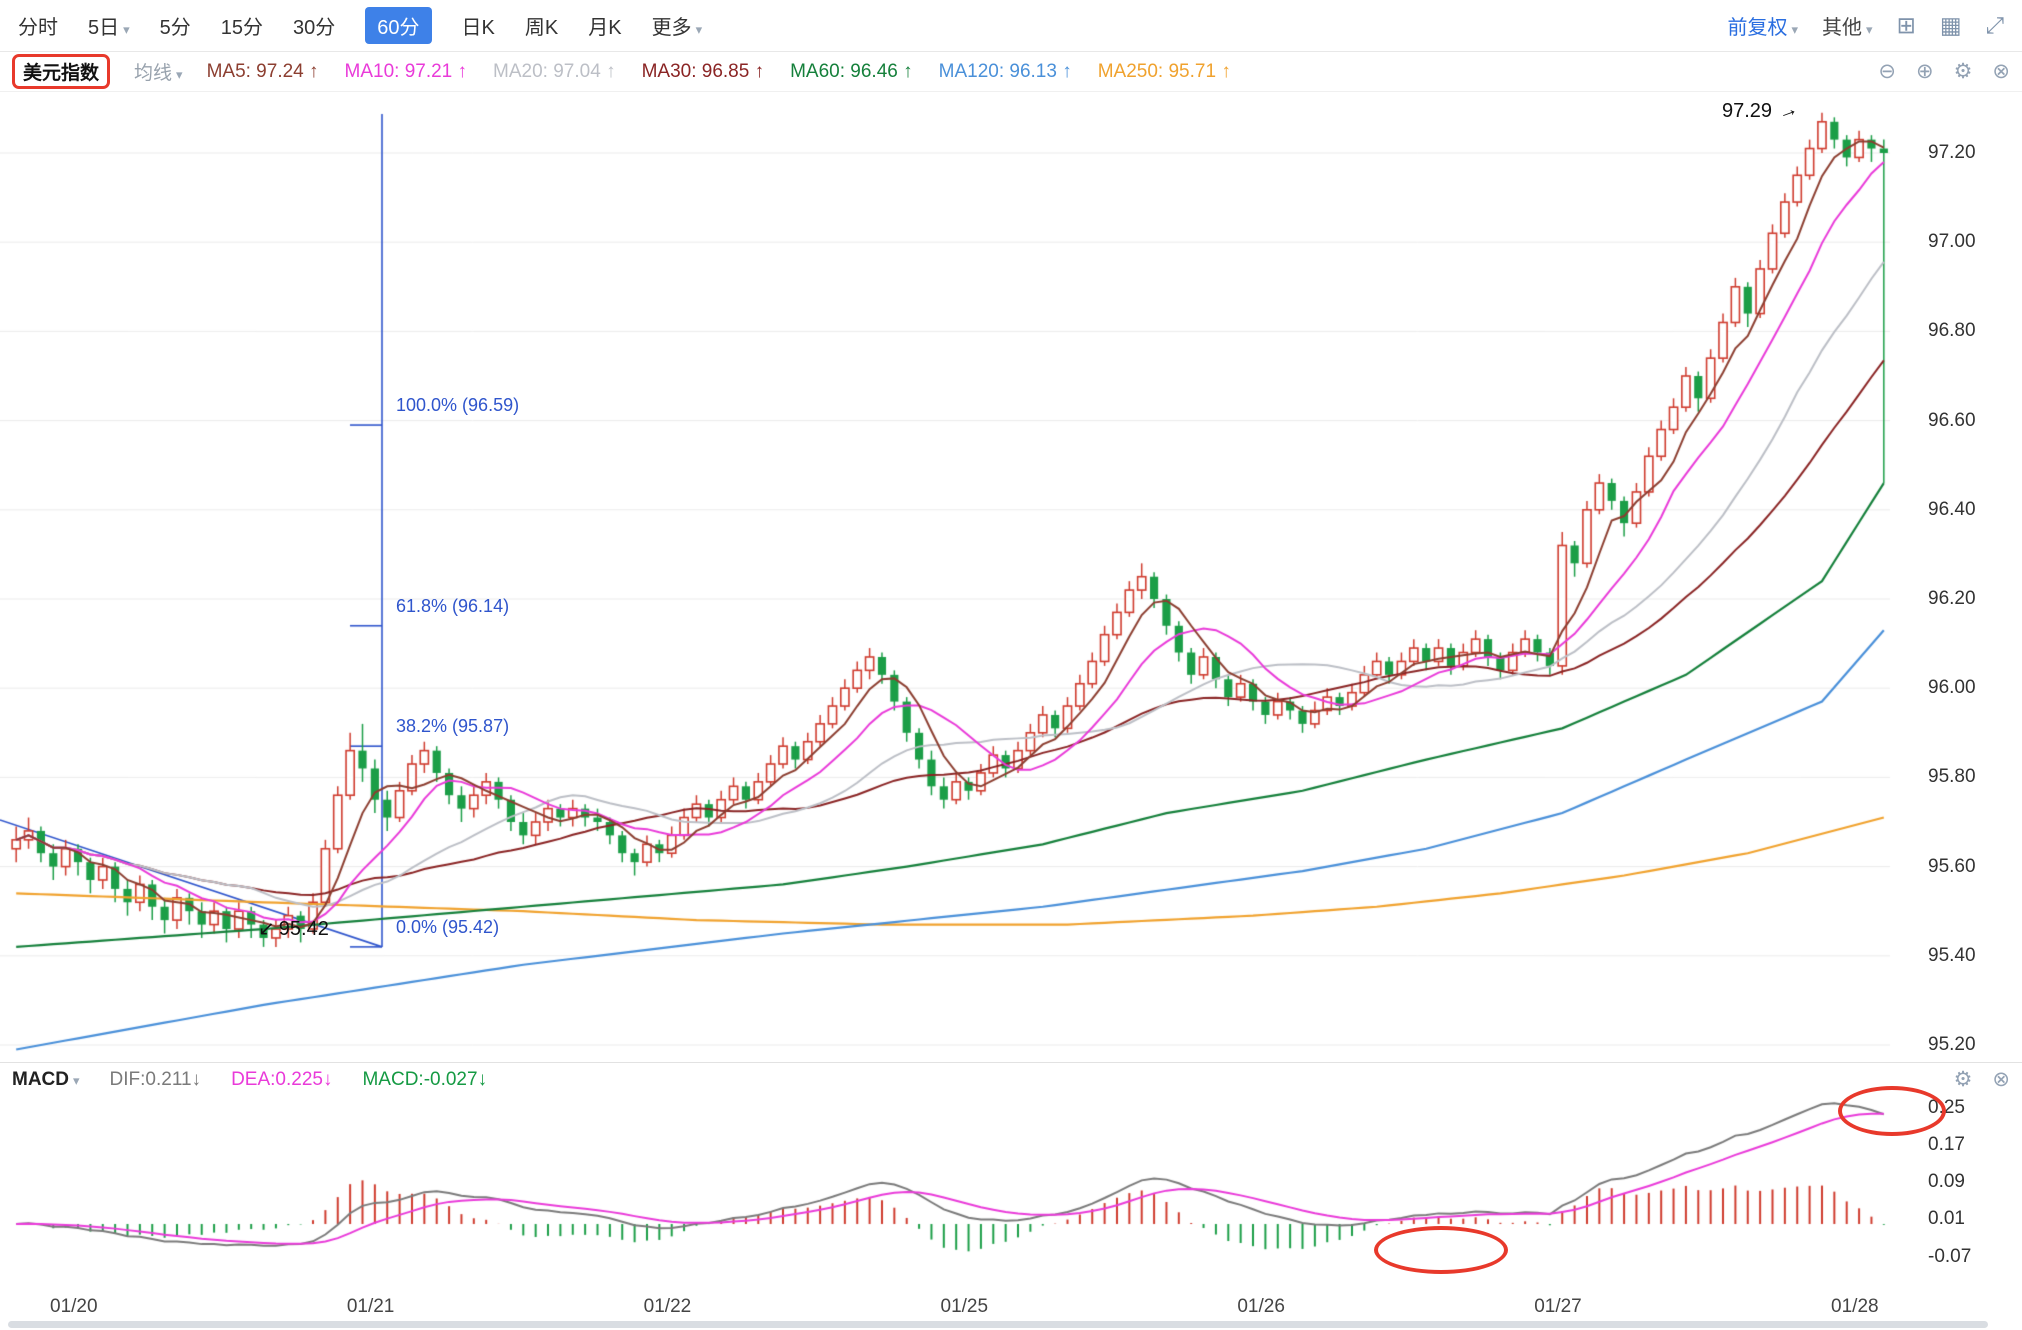  Describe the element at coordinates (1924, 71) in the screenshot. I see `zoom-in-icon: ⊕` at that location.